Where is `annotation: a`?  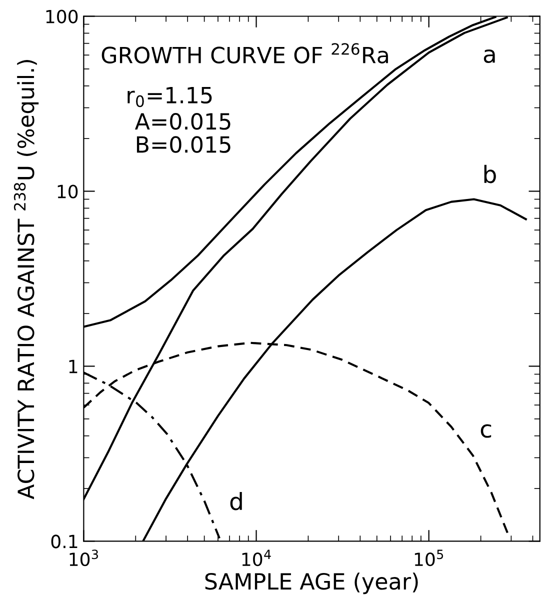 annotation: a is located at coordinates (489, 56).